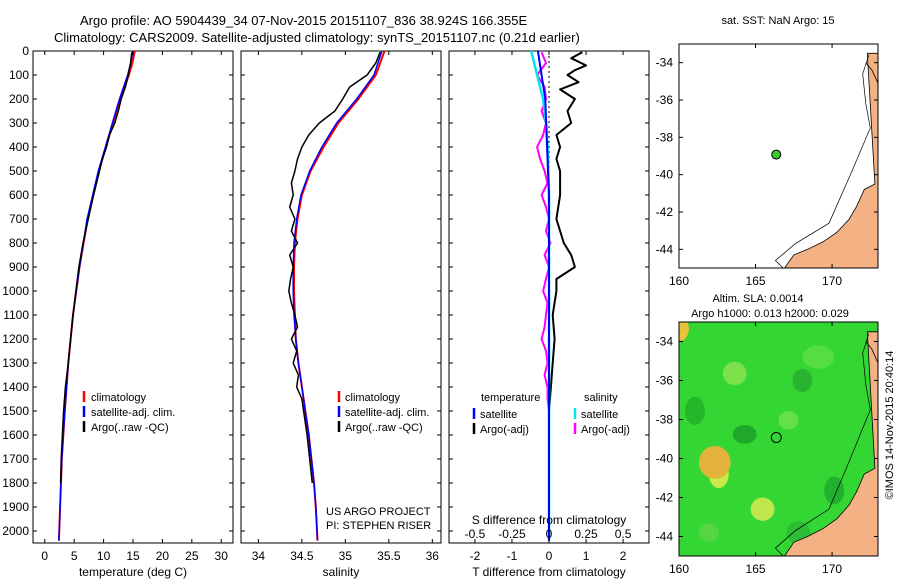 This screenshot has width=900, height=580. I want to click on depth-tick-label: 1200, so click(15, 339).